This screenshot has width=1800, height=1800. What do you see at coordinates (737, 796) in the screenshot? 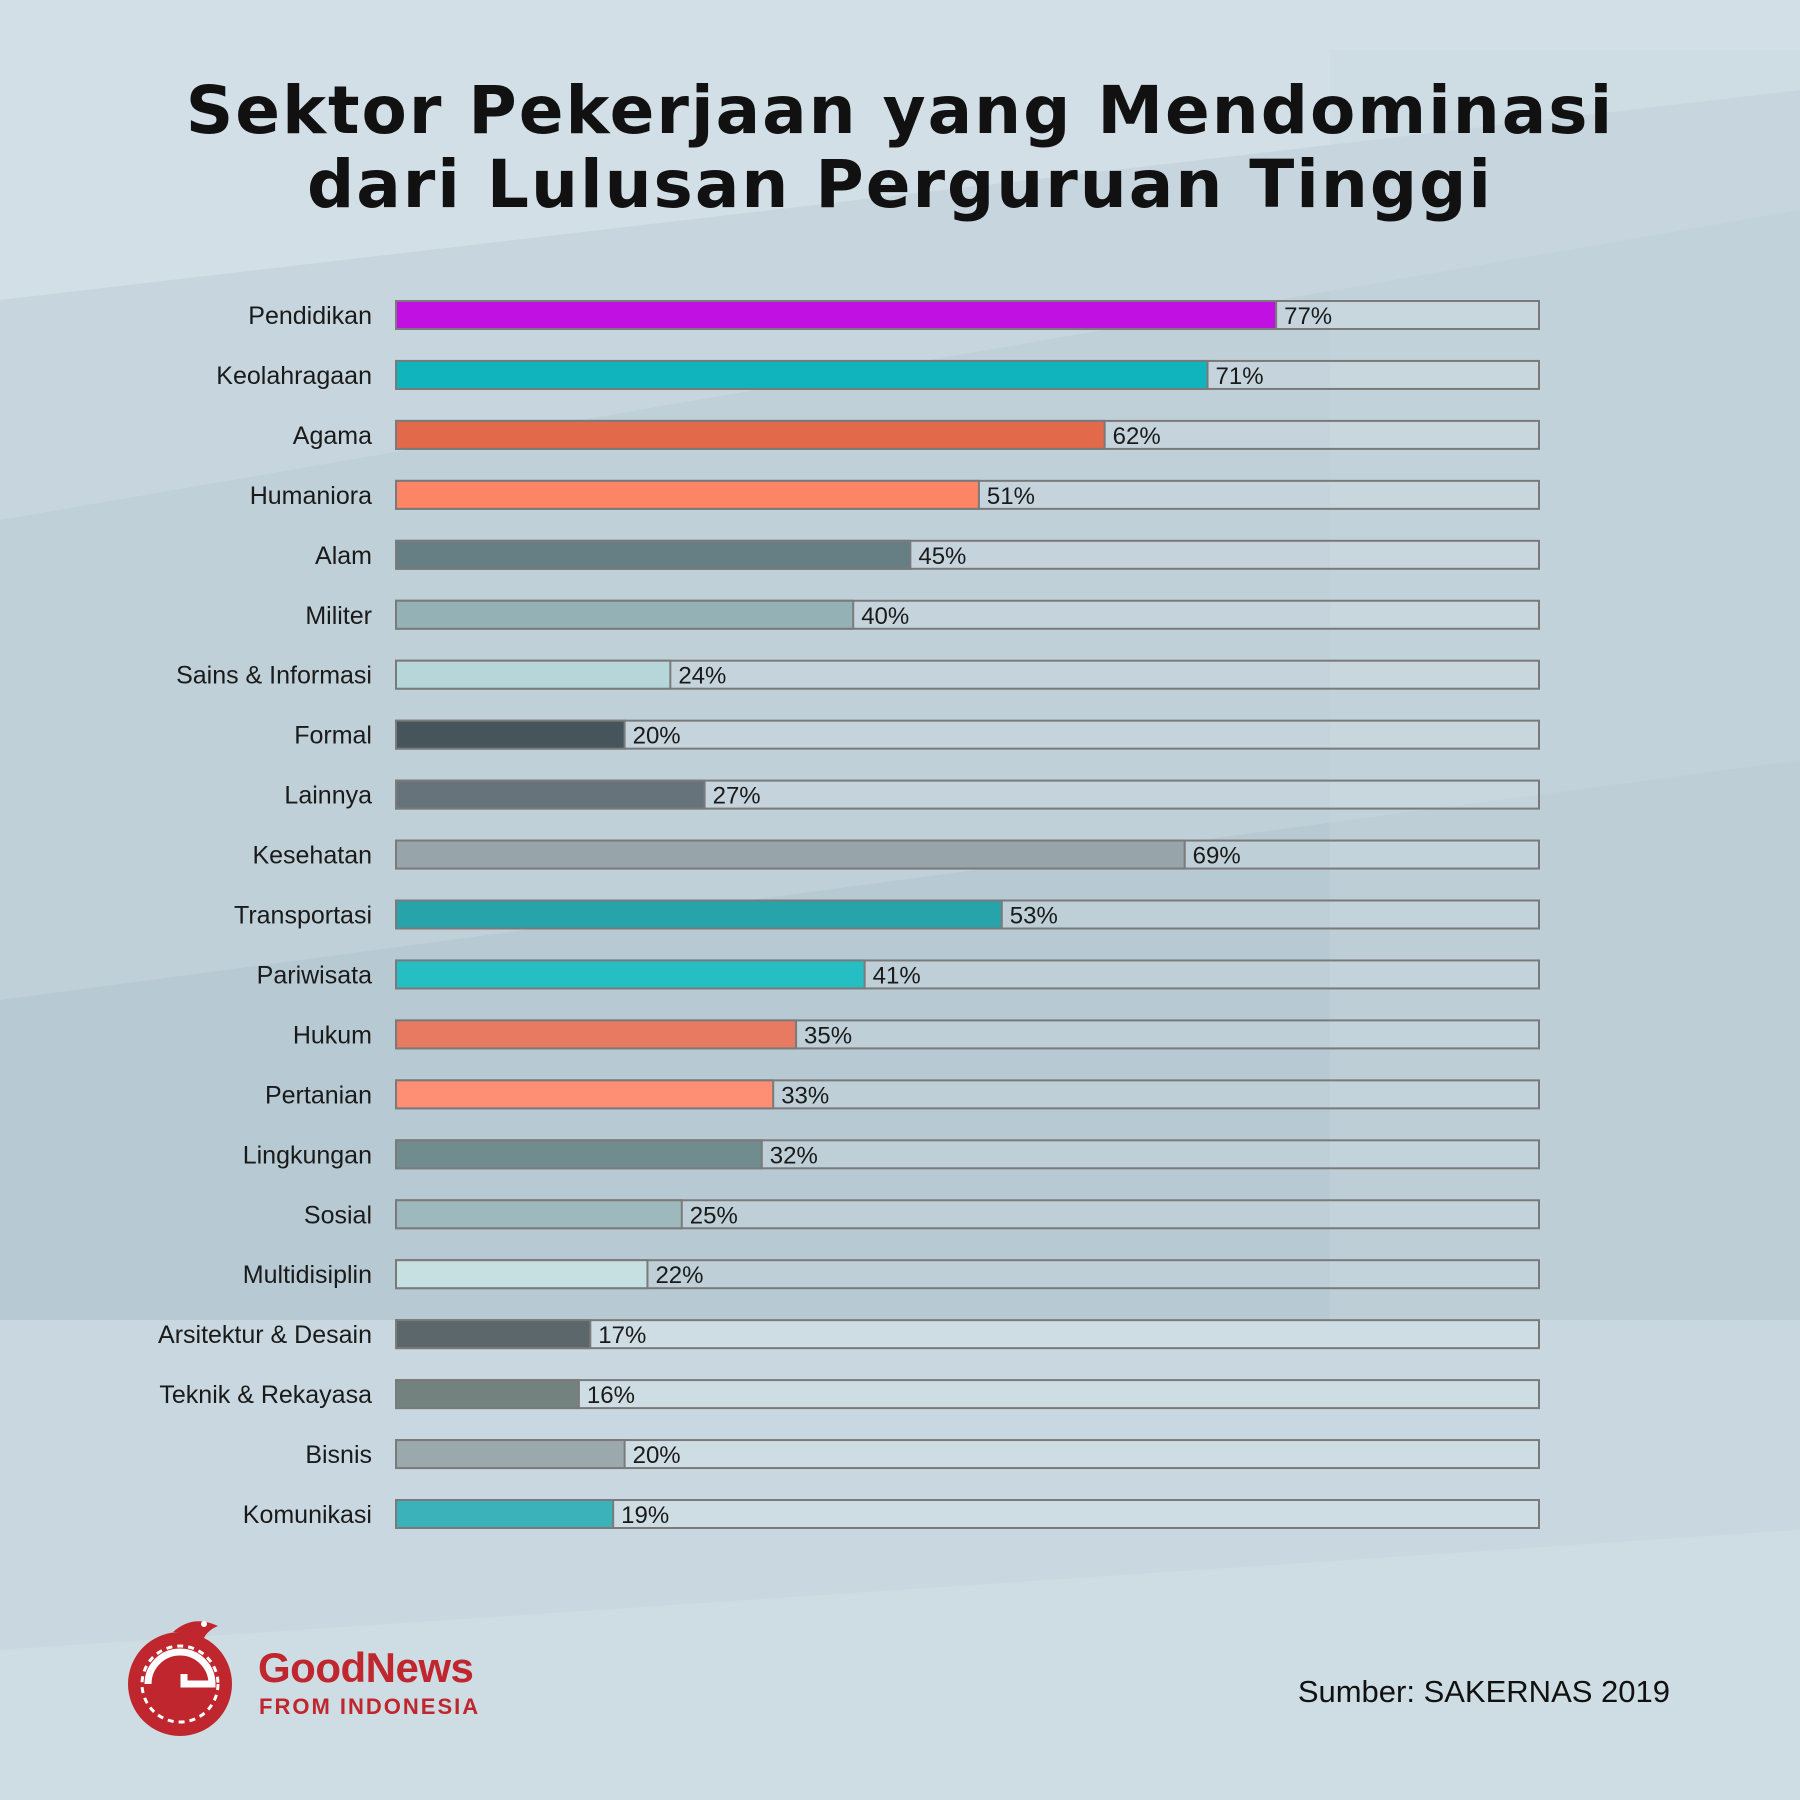
I see `value-label: 27%` at bounding box center [737, 796].